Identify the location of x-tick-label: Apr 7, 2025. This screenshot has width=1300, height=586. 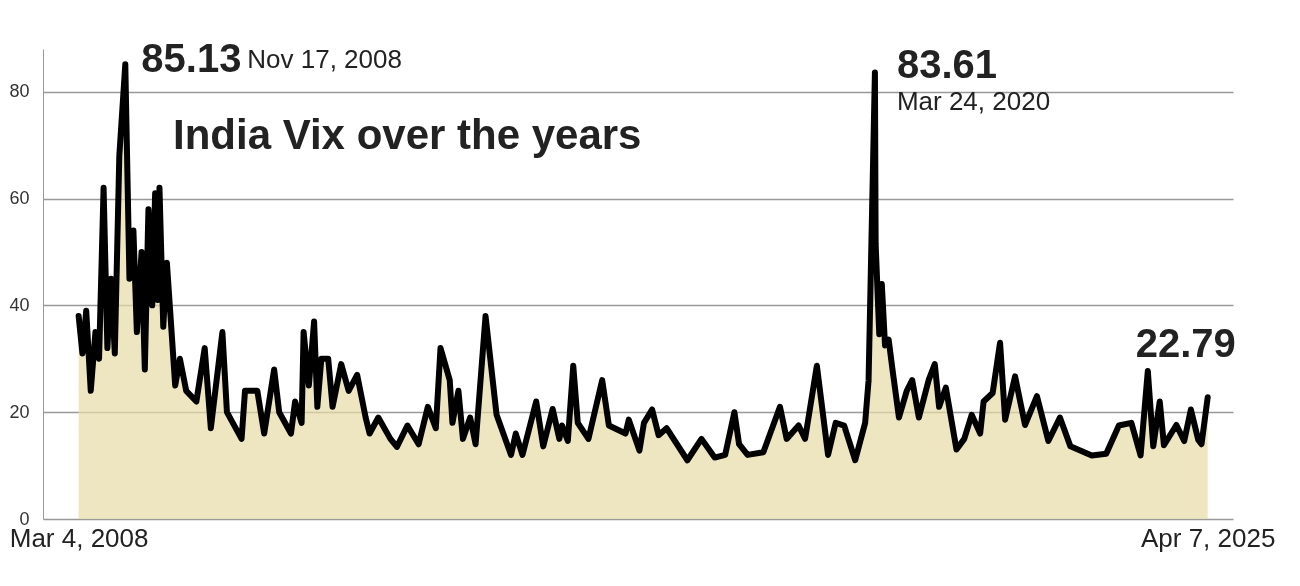
(1208, 537).